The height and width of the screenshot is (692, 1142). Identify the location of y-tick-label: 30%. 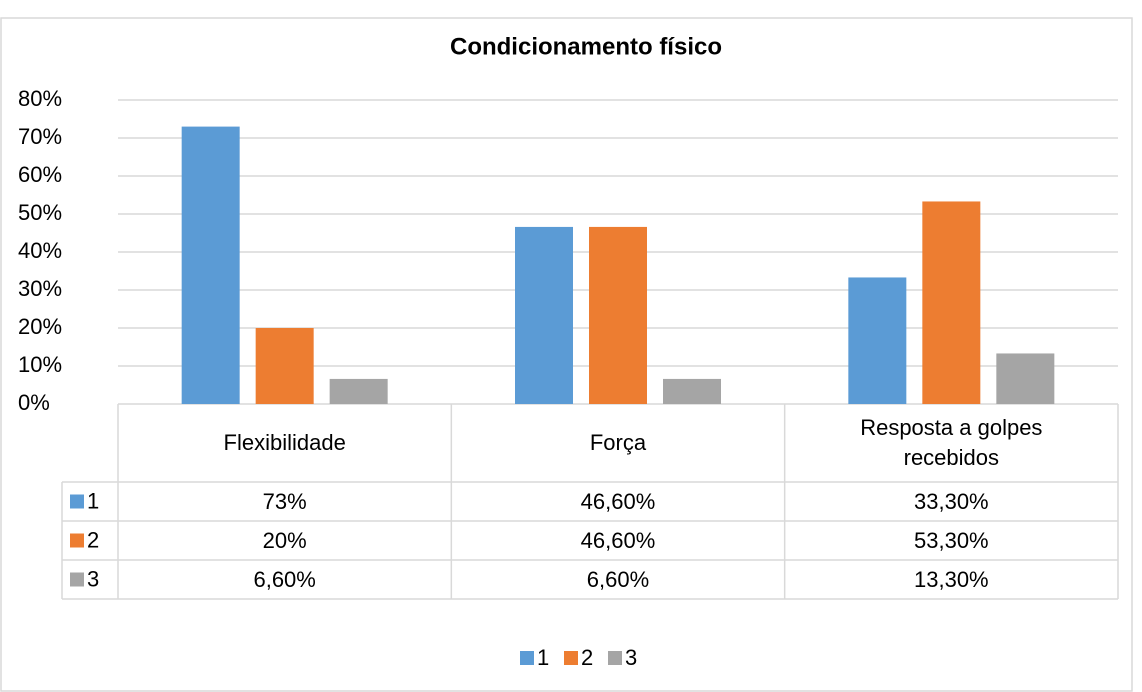
(40, 288).